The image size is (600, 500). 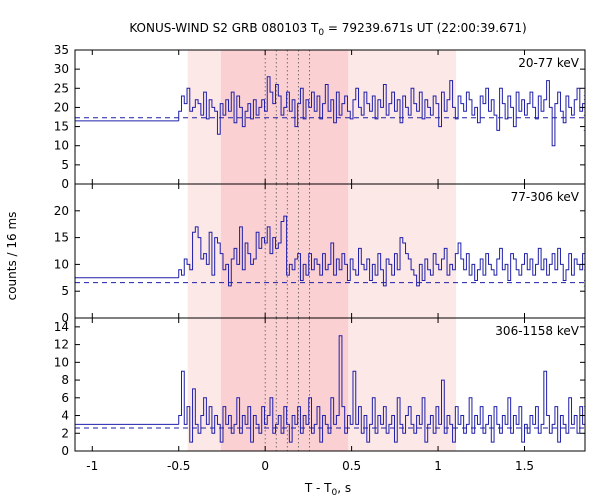 I want to click on y-tick-label: 8, so click(x=65, y=380).